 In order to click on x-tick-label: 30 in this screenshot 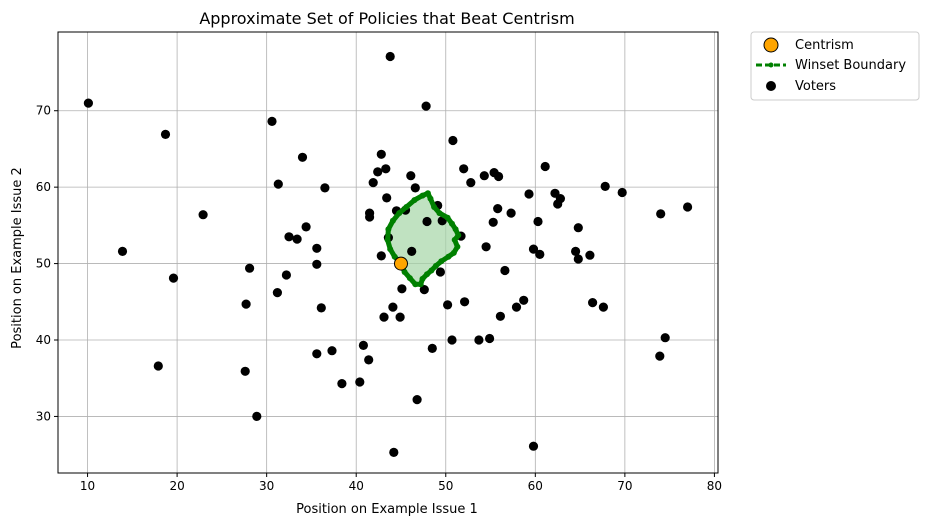, I will do `click(266, 486)`.